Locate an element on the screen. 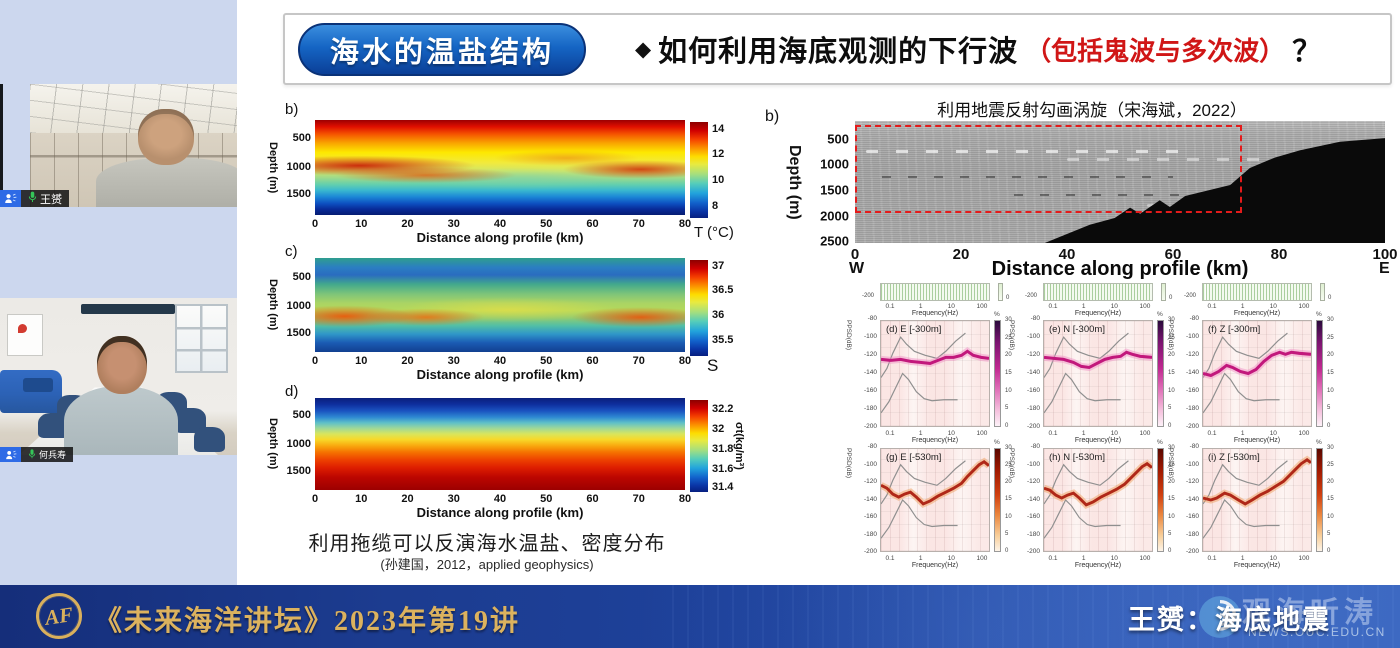 Image resolution: width=1400 pixels, height=648 pixels. east-label: E is located at coordinates (1384, 268).